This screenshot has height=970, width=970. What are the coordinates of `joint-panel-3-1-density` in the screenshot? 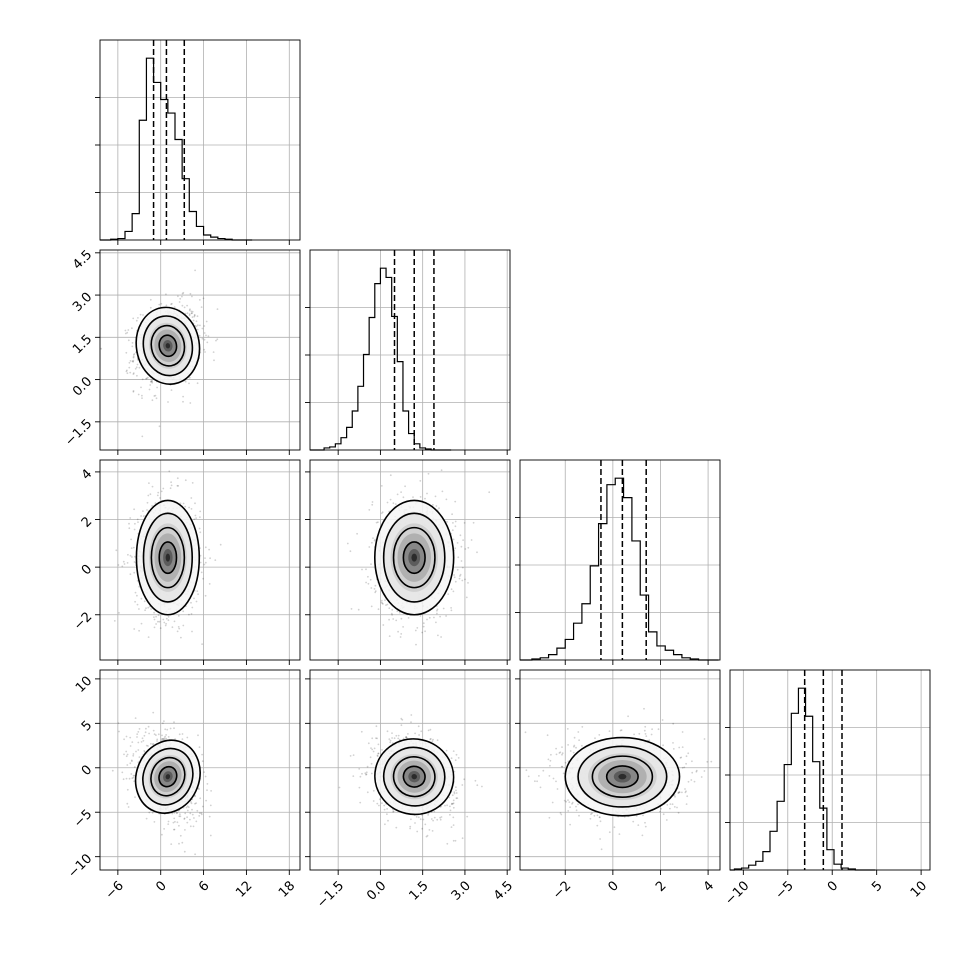 It's located at (410, 779).